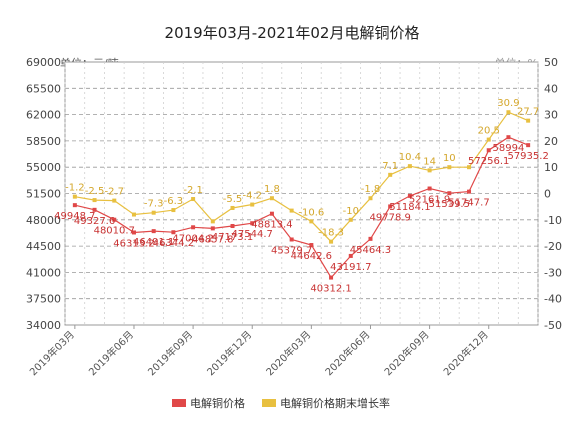 The height and width of the screenshot is (425, 583). What do you see at coordinates (193, 190) in the screenshot?
I see `growth-data-label: -2.1` at bounding box center [193, 190].